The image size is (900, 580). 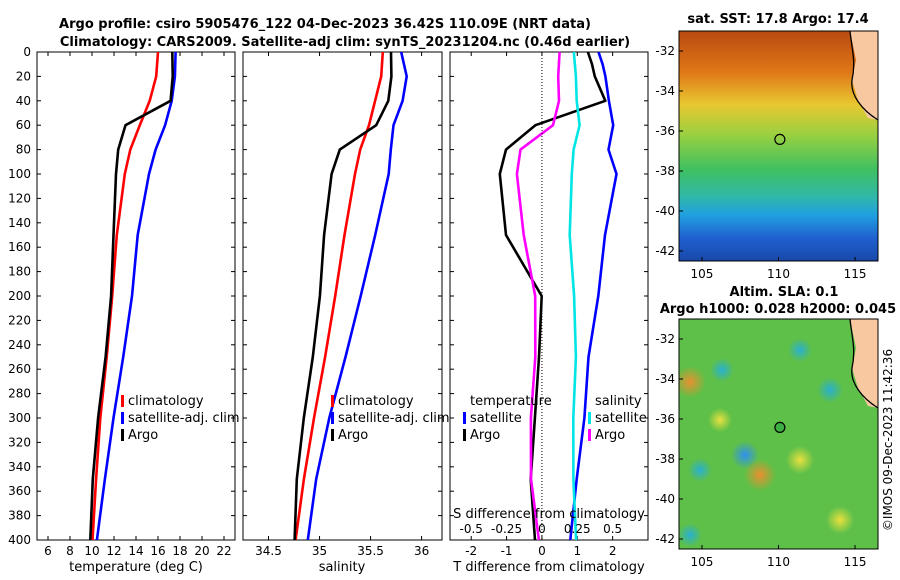 I want to click on depth-tick-label: 260, so click(x=19, y=369).